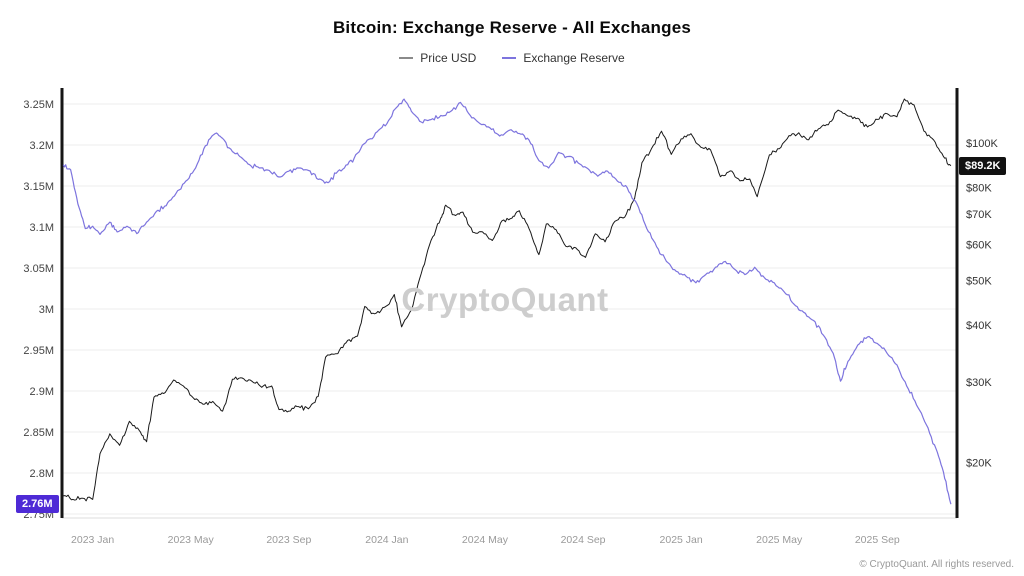  What do you see at coordinates (979, 282) in the screenshot?
I see `right-axis-tick-label: $50K` at bounding box center [979, 282].